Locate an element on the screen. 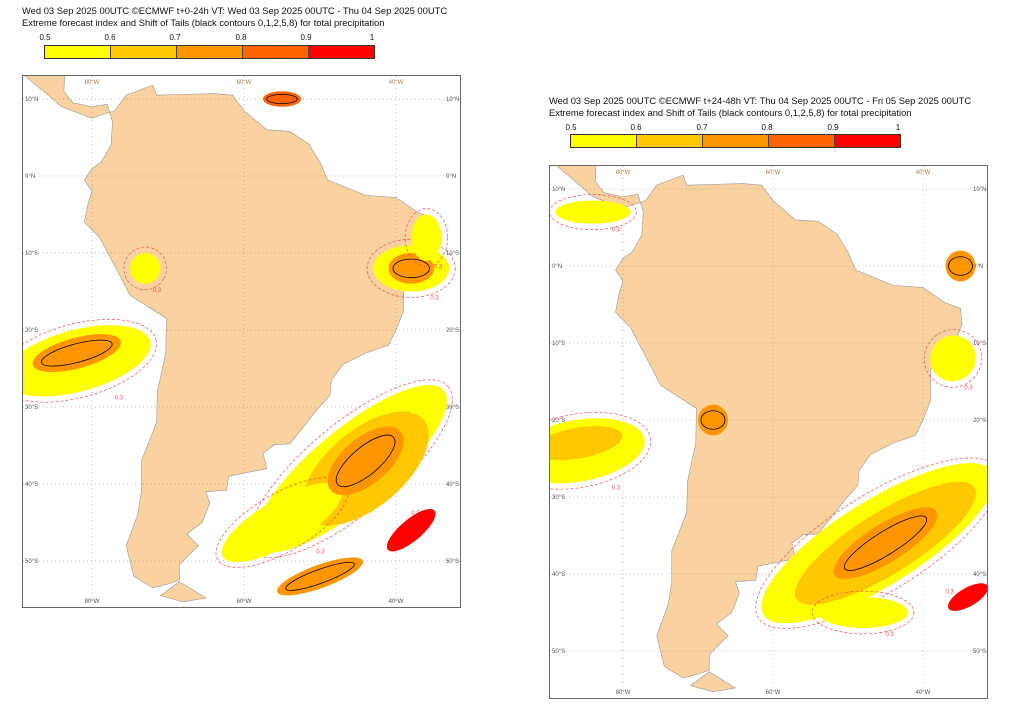 Image resolution: width=1024 pixels, height=709 pixels. land-tierra-del-fuego is located at coordinates (183, 592).